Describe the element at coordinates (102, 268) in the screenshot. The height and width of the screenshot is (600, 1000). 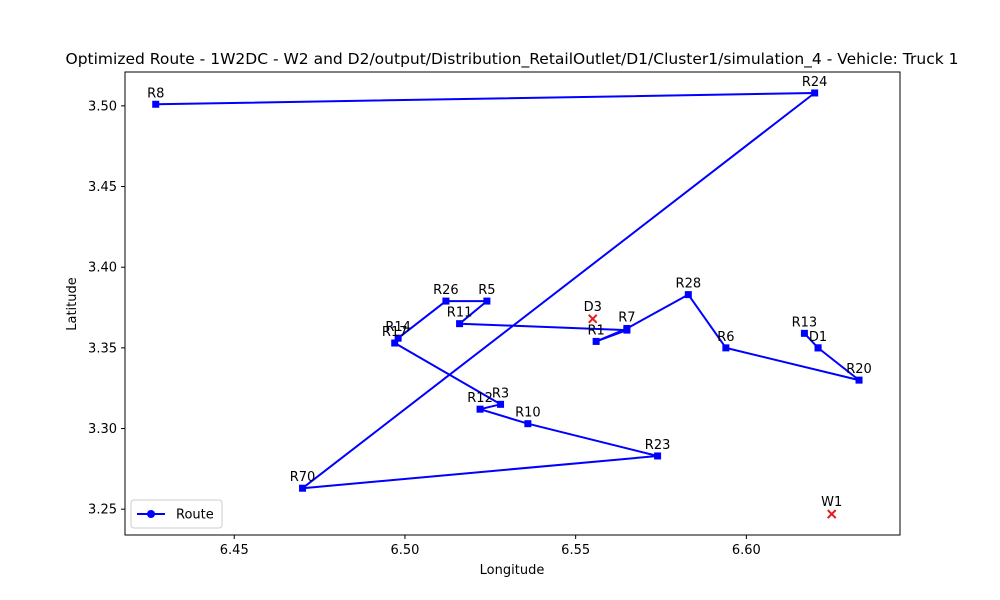
I see `y-tick-label: 3.40` at that location.